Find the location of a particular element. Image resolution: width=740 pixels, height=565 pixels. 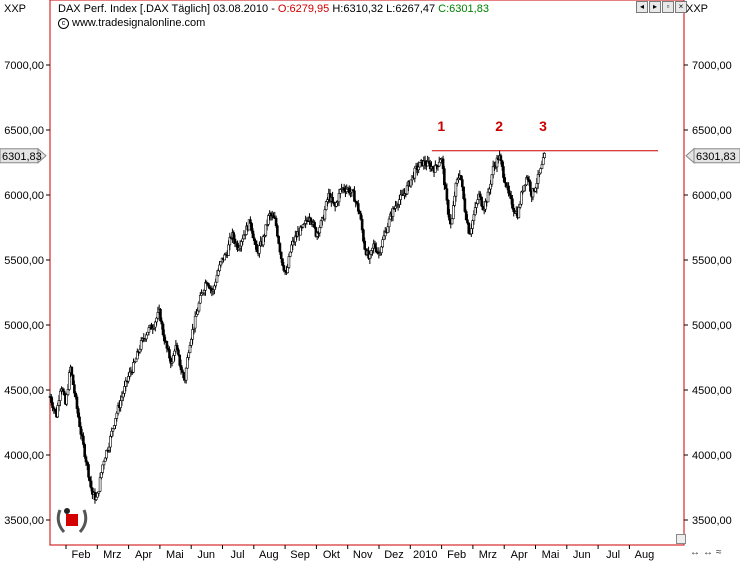

scroll-left-icon: ↔ is located at coordinates (695, 552).